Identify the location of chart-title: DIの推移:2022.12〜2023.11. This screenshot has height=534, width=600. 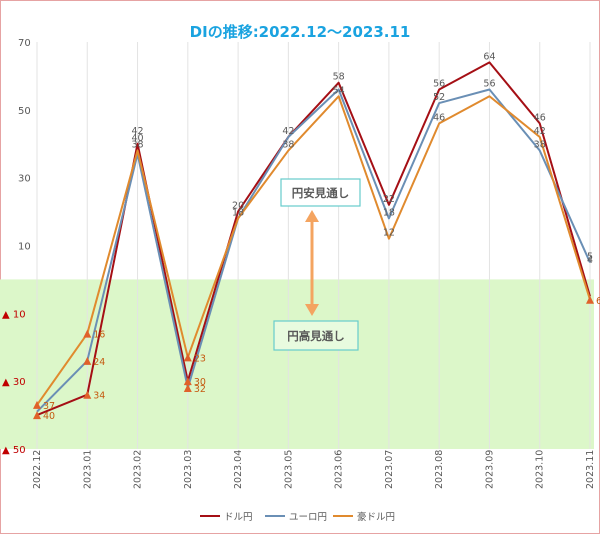
(300, 32).